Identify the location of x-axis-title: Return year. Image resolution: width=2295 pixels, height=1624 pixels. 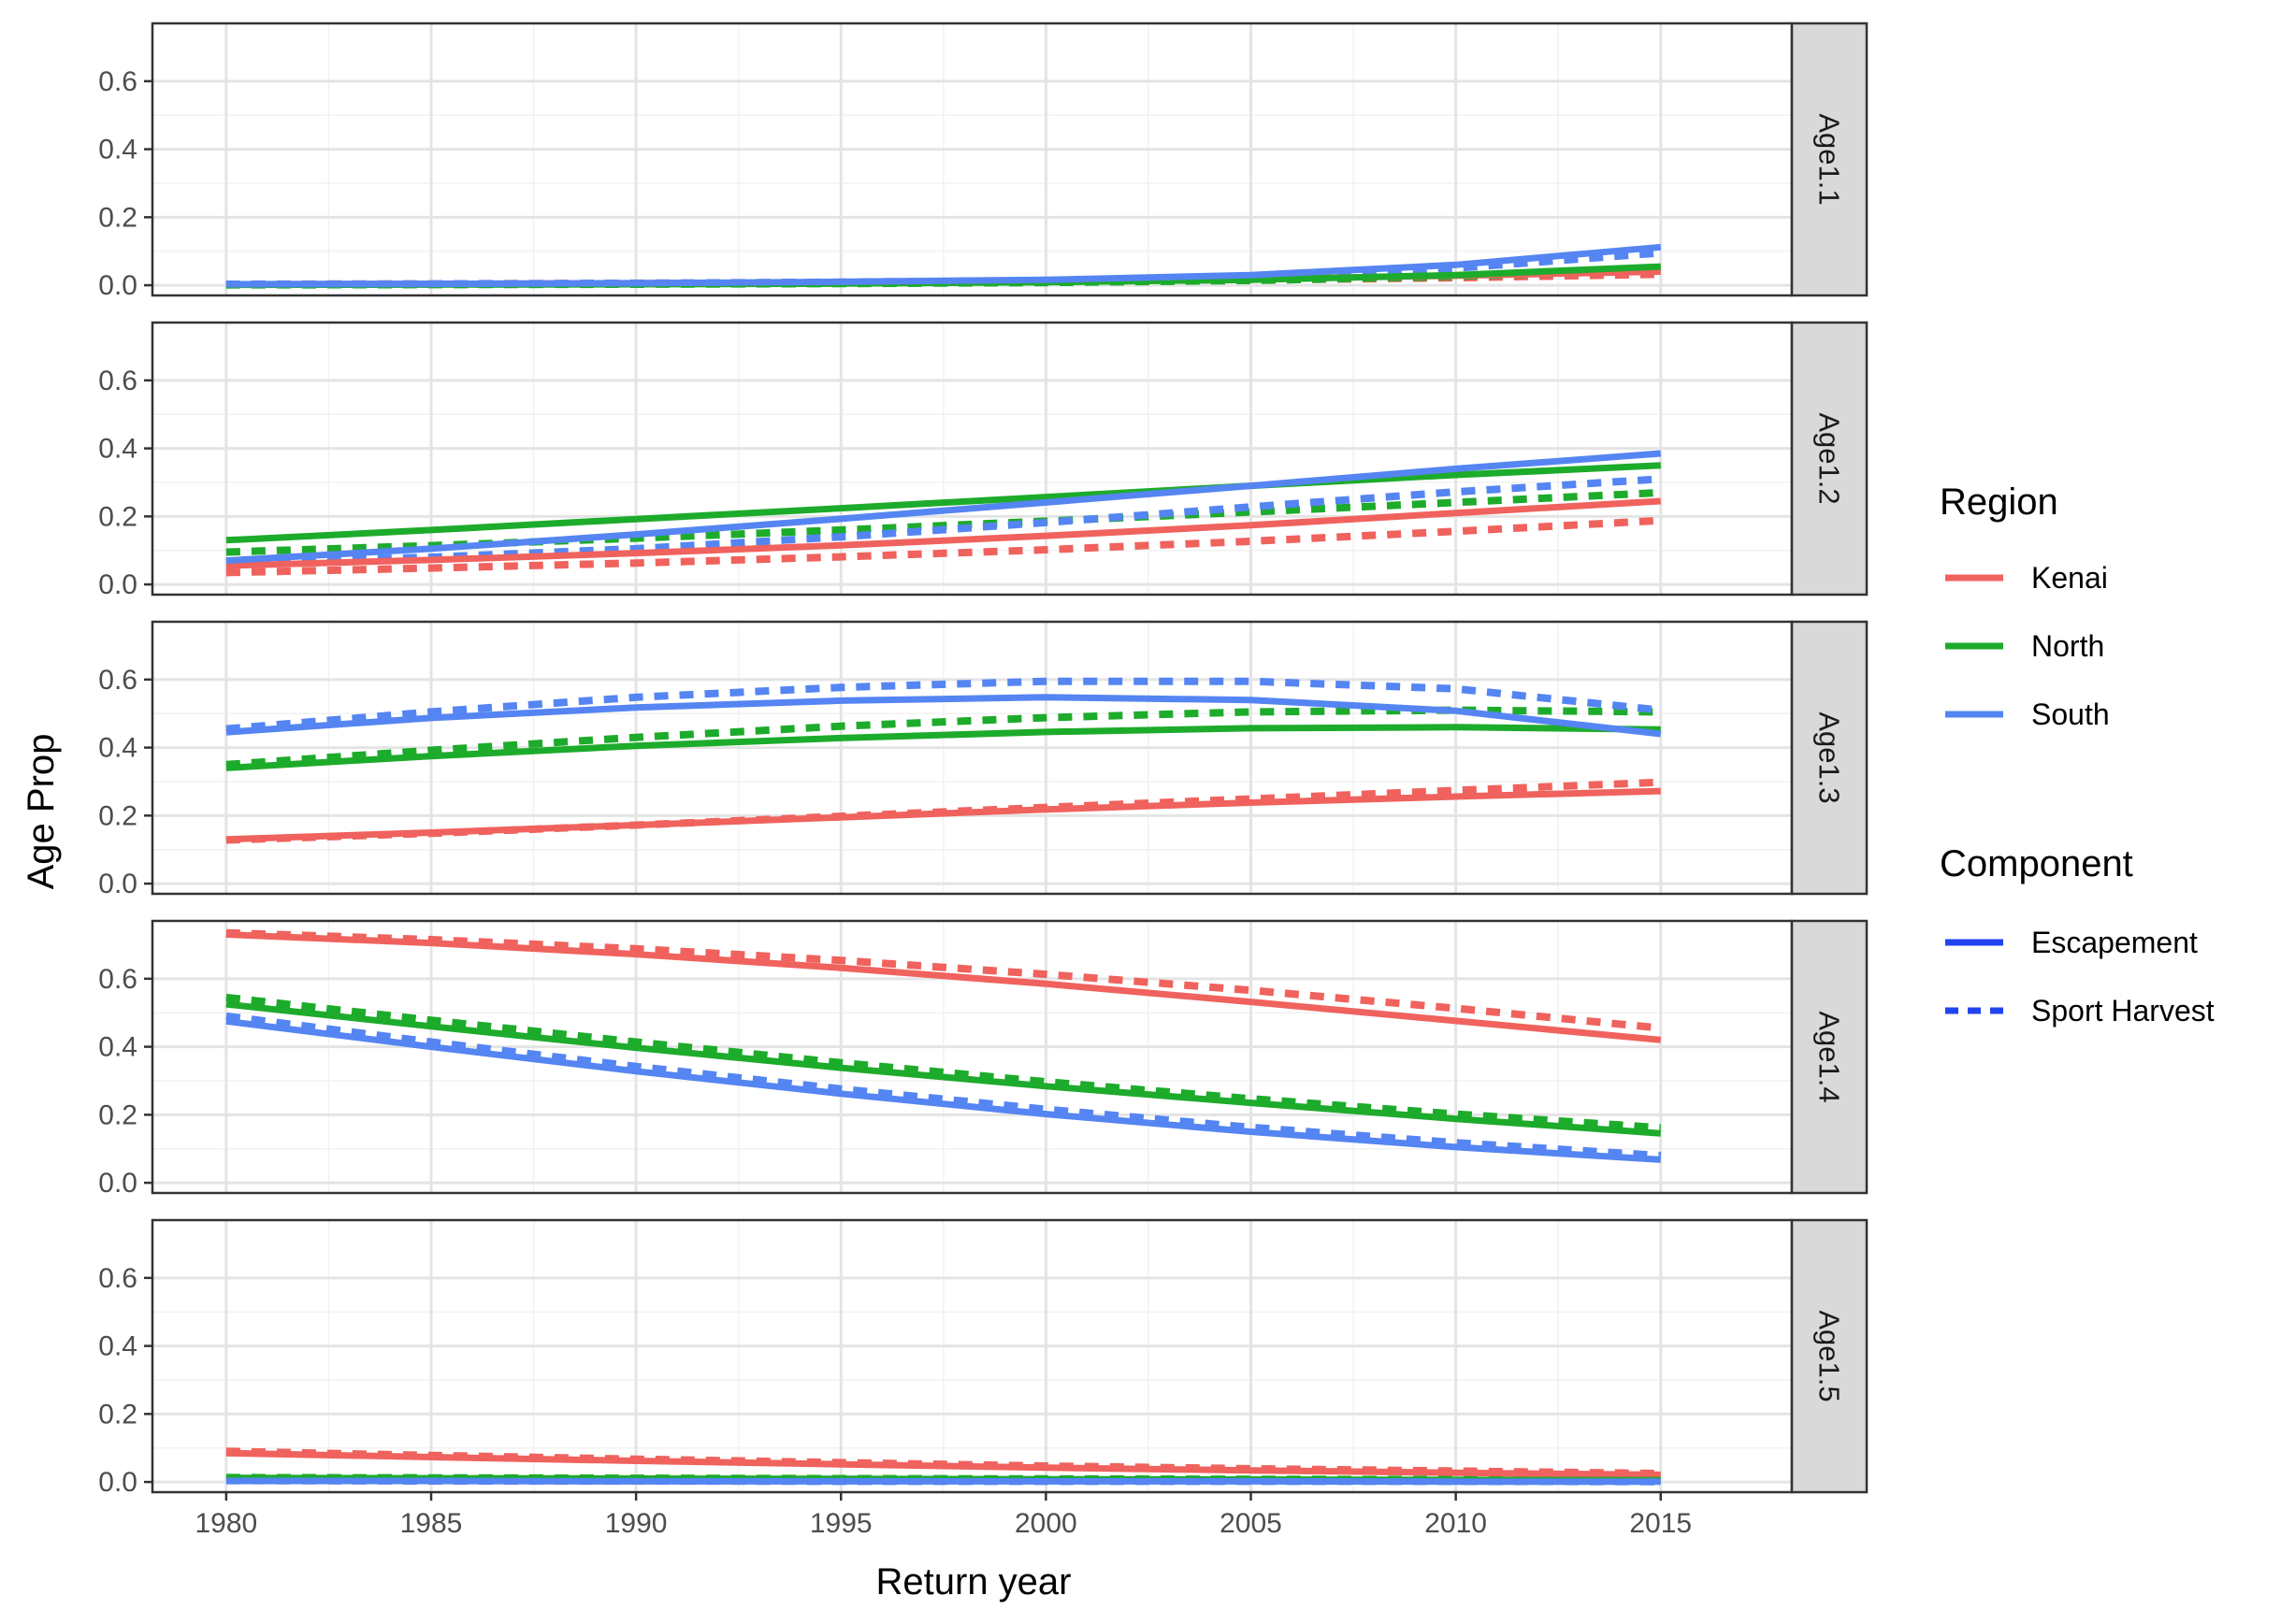
(974, 1581).